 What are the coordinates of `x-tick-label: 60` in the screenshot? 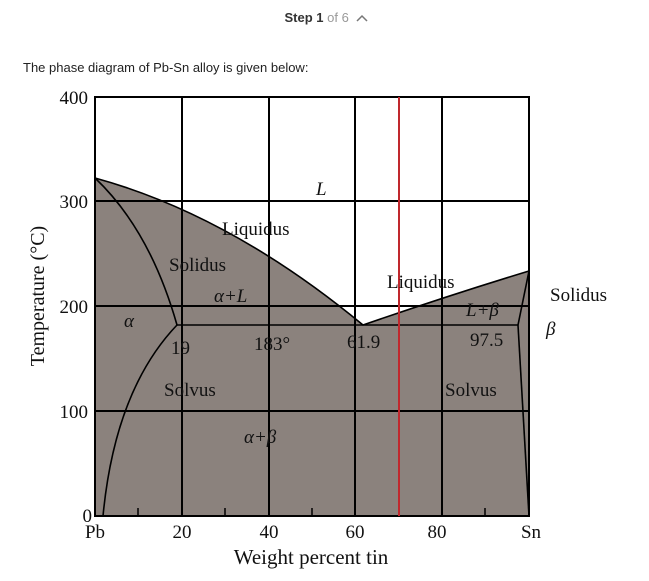 It's located at (355, 532).